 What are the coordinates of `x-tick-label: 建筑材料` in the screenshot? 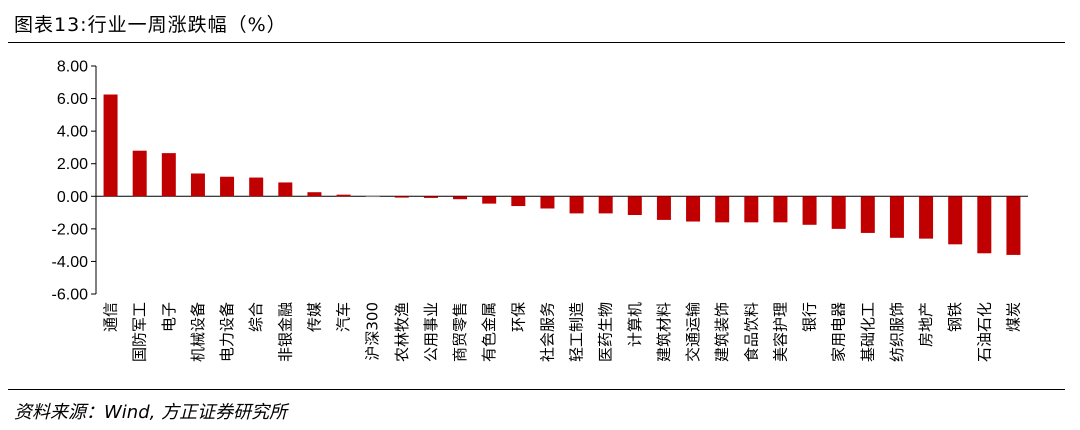 It's located at (664, 332).